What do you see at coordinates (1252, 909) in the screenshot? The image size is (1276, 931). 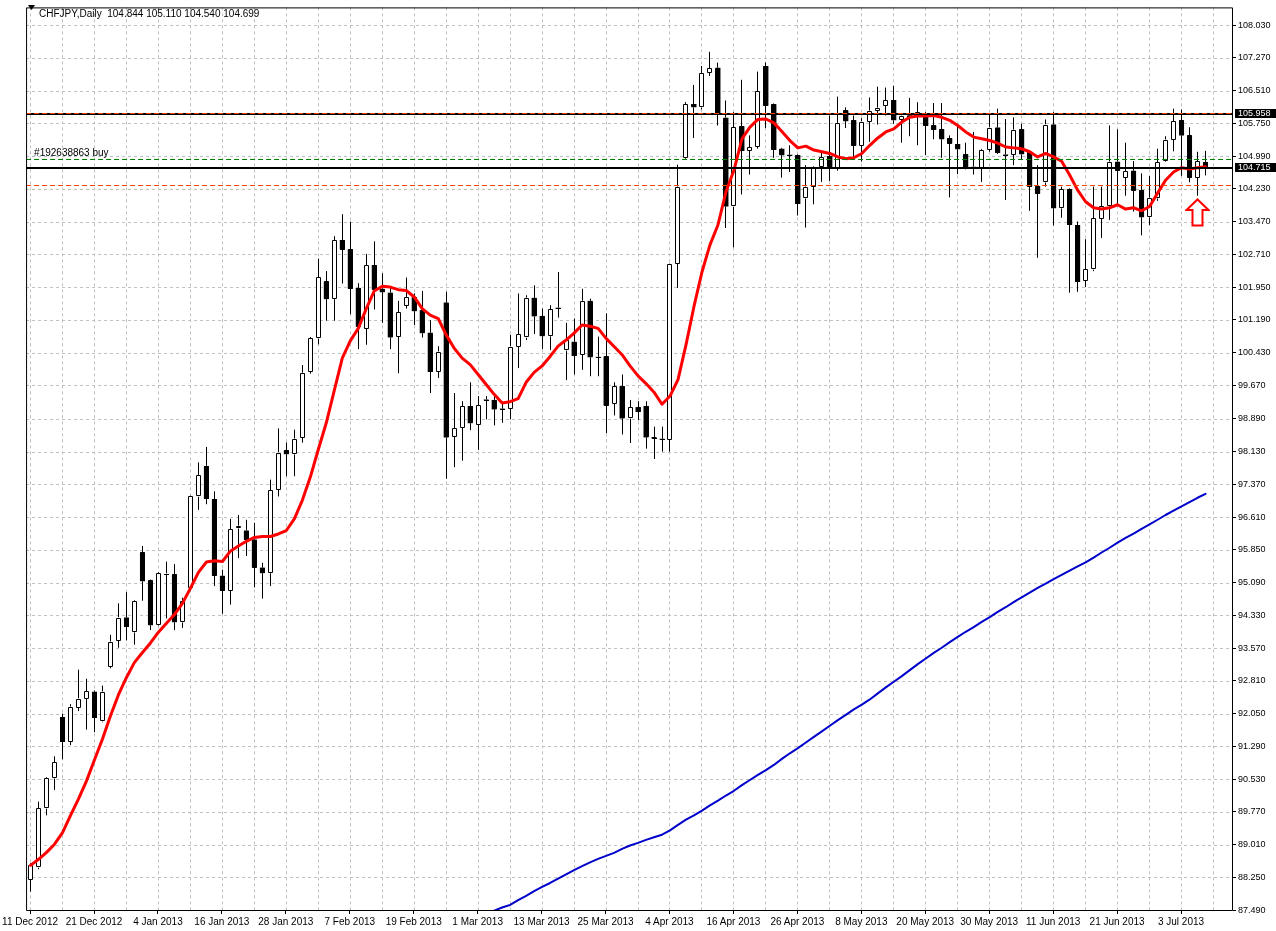 I see `y-tick-label: 87.490` at bounding box center [1252, 909].